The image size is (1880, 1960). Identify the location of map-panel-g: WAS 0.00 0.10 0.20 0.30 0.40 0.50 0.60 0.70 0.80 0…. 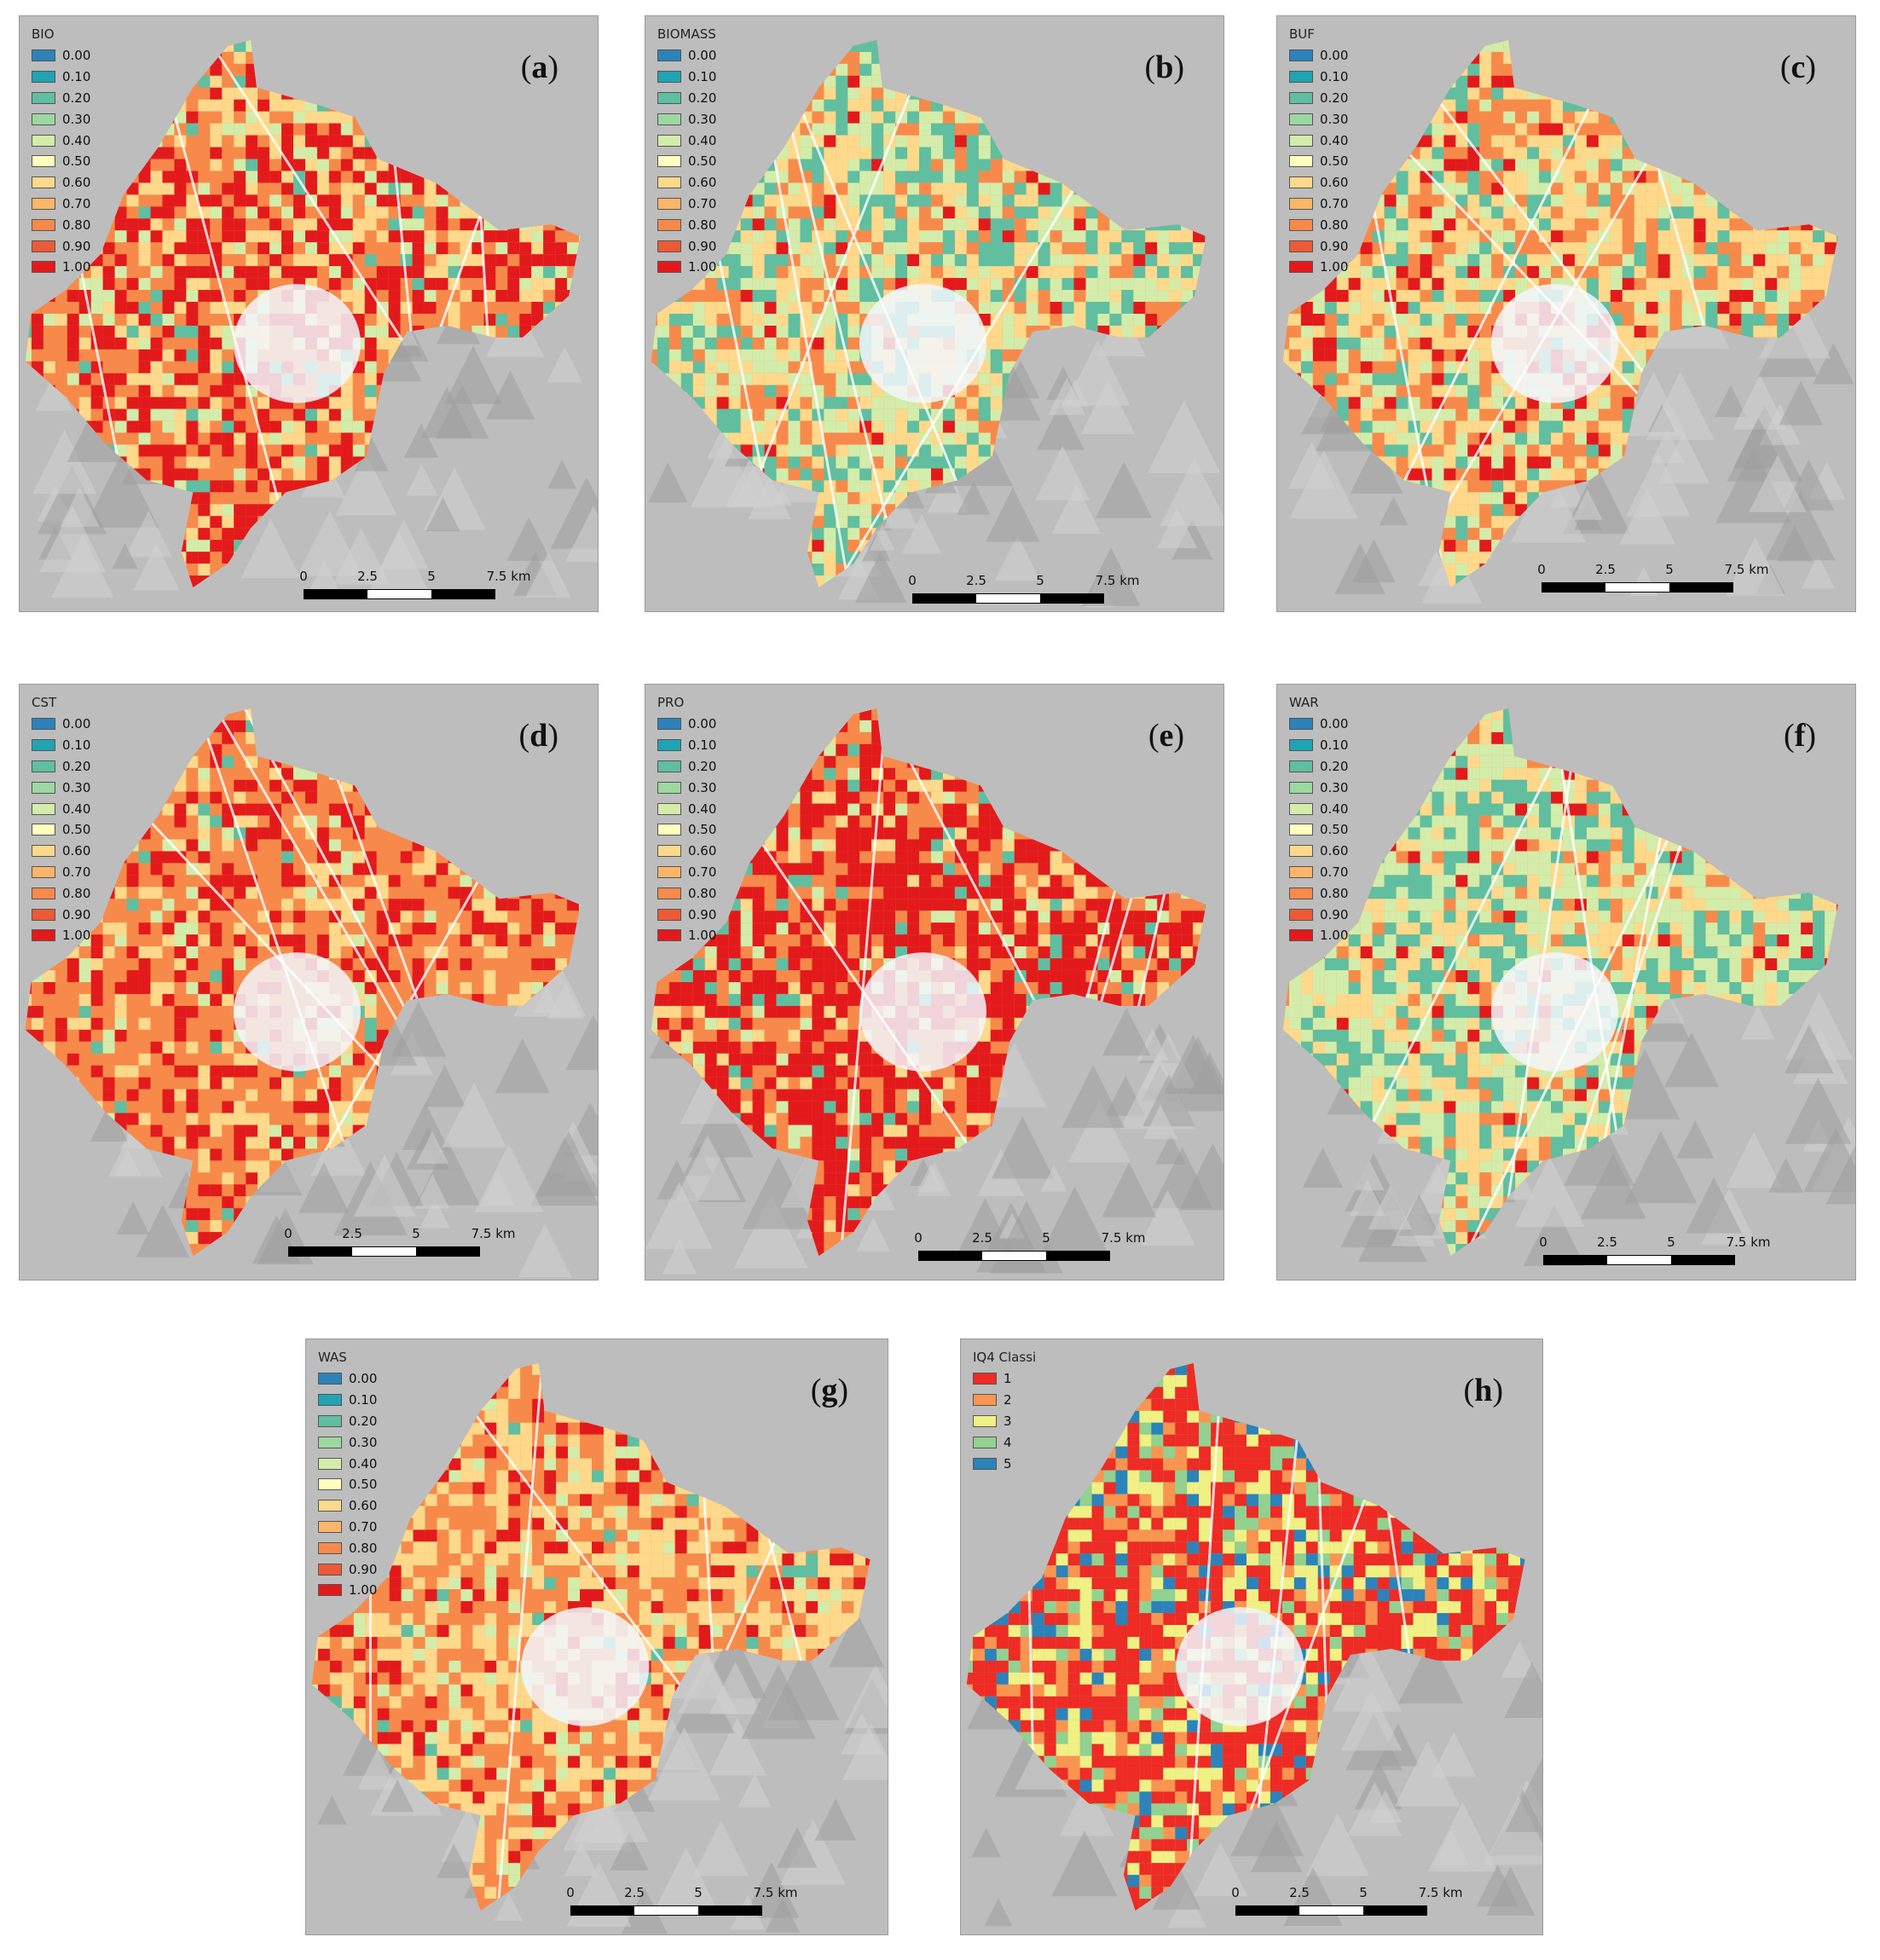
(596, 1636).